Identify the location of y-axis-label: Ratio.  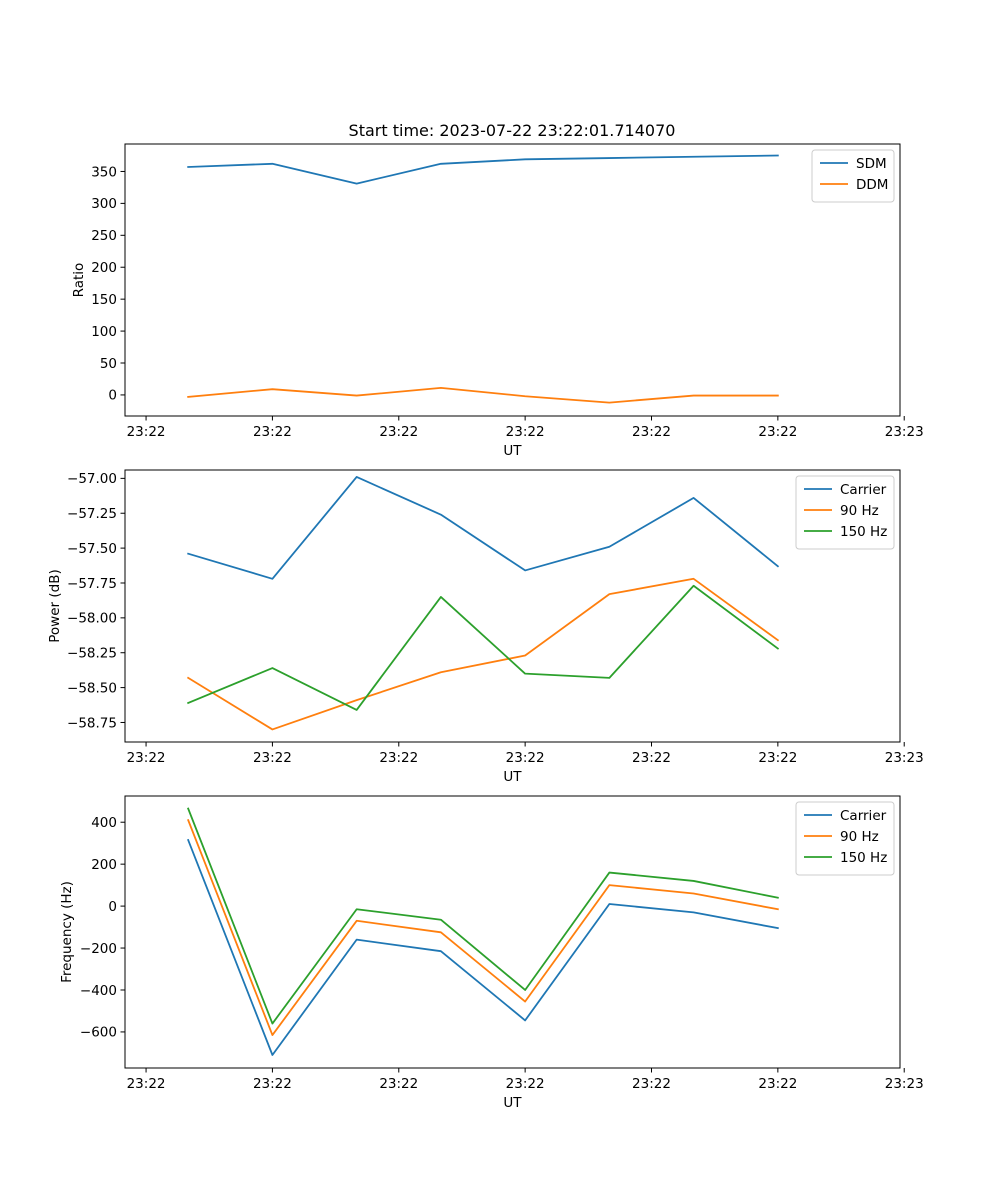
(79, 280).